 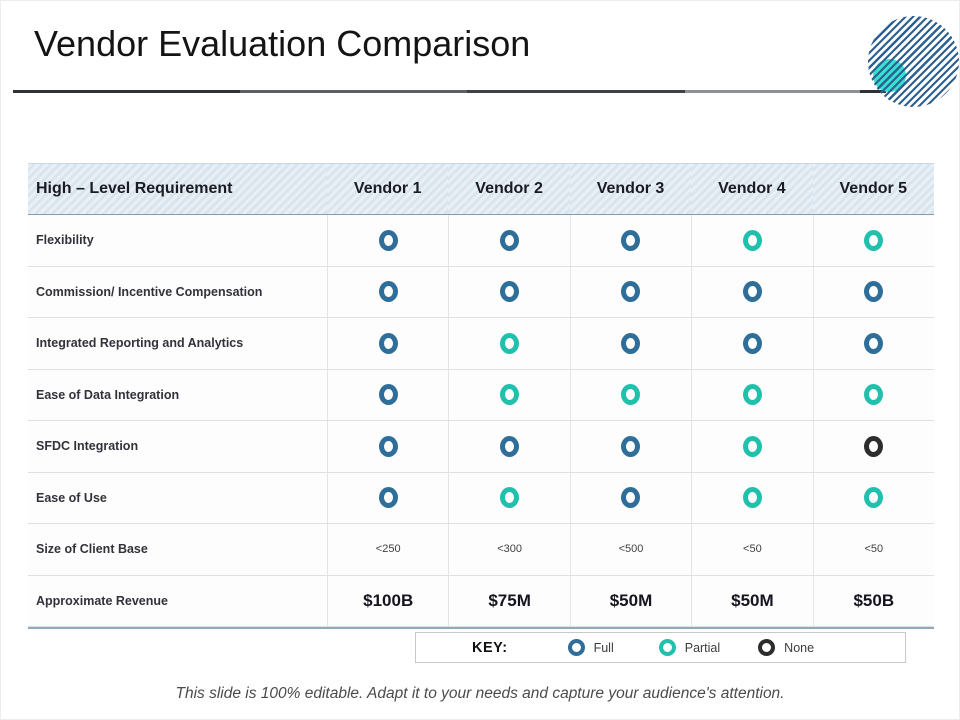 What do you see at coordinates (177, 498) in the screenshot?
I see `row-label: Ease of Use` at bounding box center [177, 498].